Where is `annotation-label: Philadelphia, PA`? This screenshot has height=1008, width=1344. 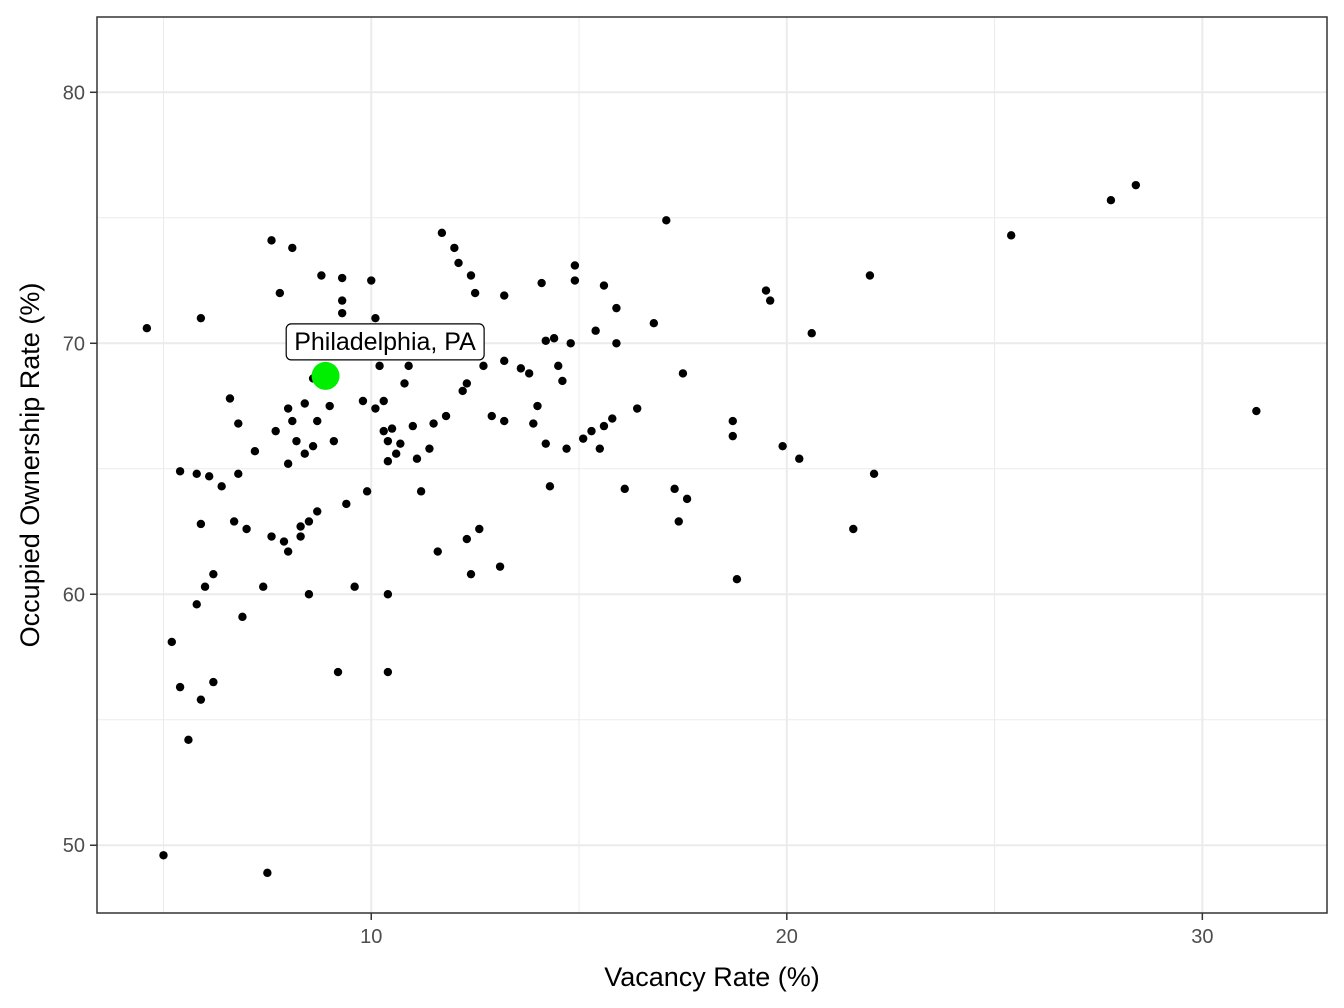 annotation-label: Philadelphia, PA is located at coordinates (385, 342).